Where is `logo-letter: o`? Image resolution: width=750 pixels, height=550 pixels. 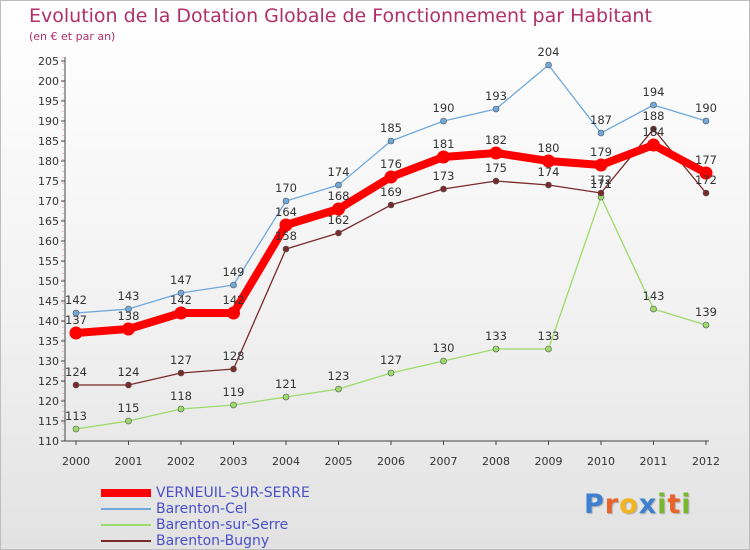
logo-letter: o is located at coordinates (629, 504).